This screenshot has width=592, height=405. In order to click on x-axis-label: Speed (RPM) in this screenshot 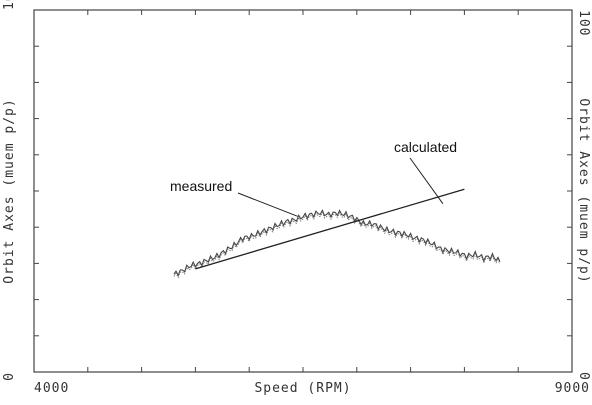, I will do `click(302, 388)`.